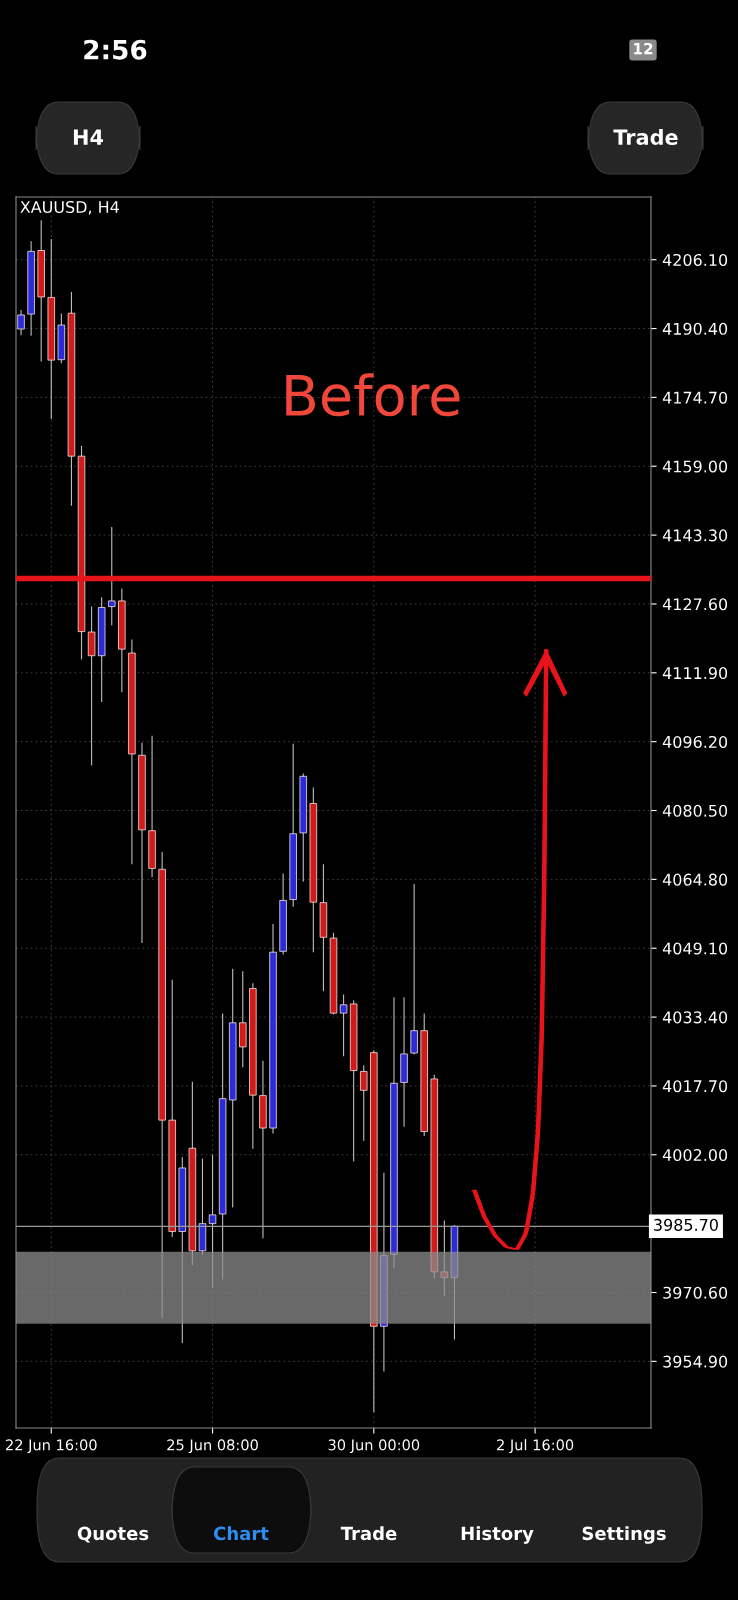  I want to click on y-tick-label: 4080.50, so click(695, 810).